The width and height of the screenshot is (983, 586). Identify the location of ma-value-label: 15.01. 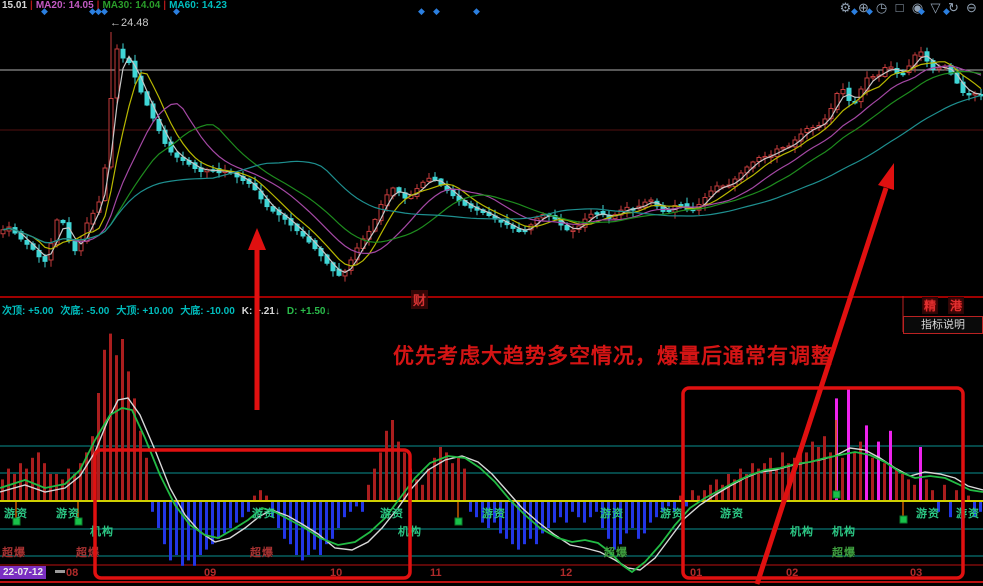
(15, 5).